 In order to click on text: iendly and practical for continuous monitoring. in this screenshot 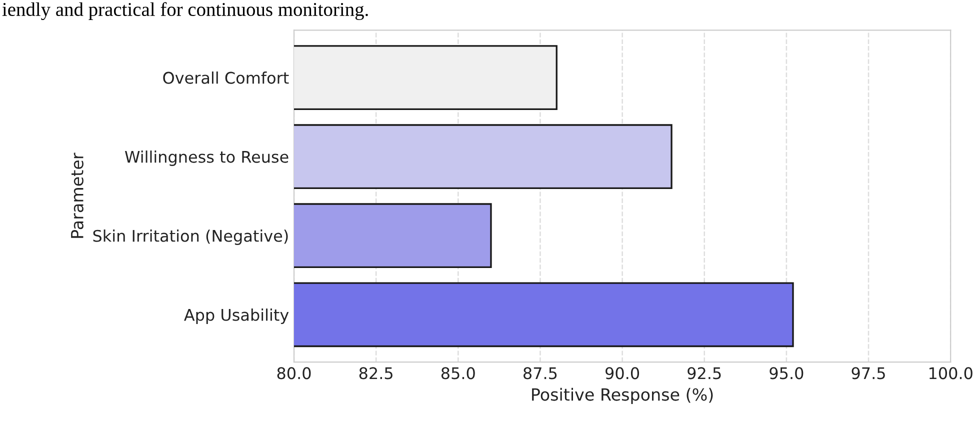, I will do `click(185, 11)`.